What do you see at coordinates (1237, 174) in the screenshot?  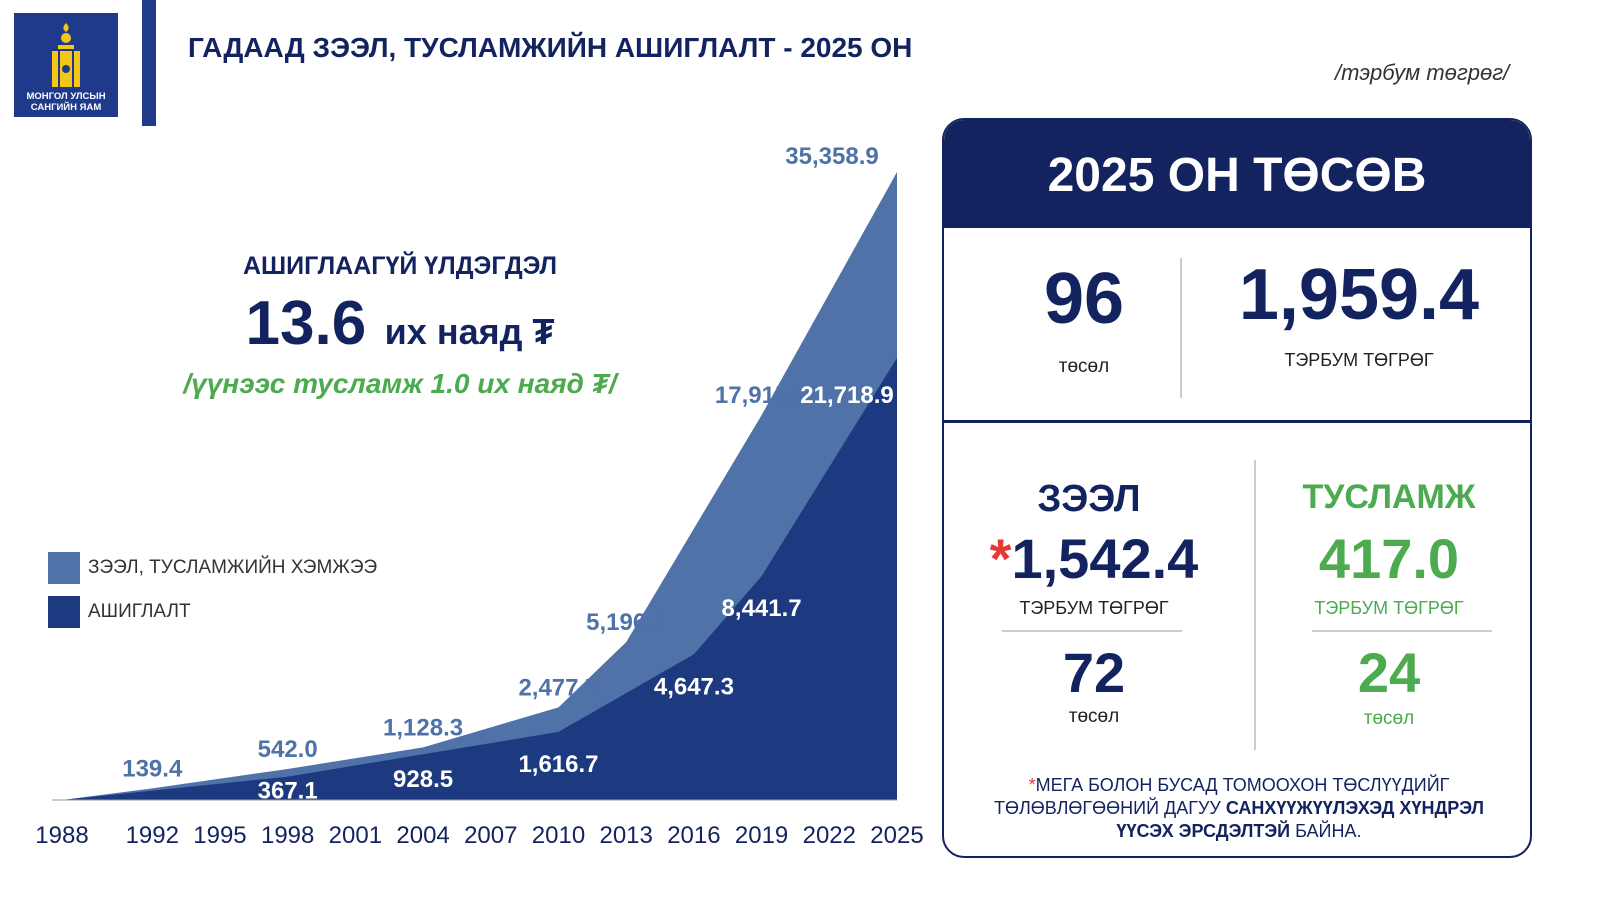 I see `budget-title: 2025 ОН ТӨСӨВ` at bounding box center [1237, 174].